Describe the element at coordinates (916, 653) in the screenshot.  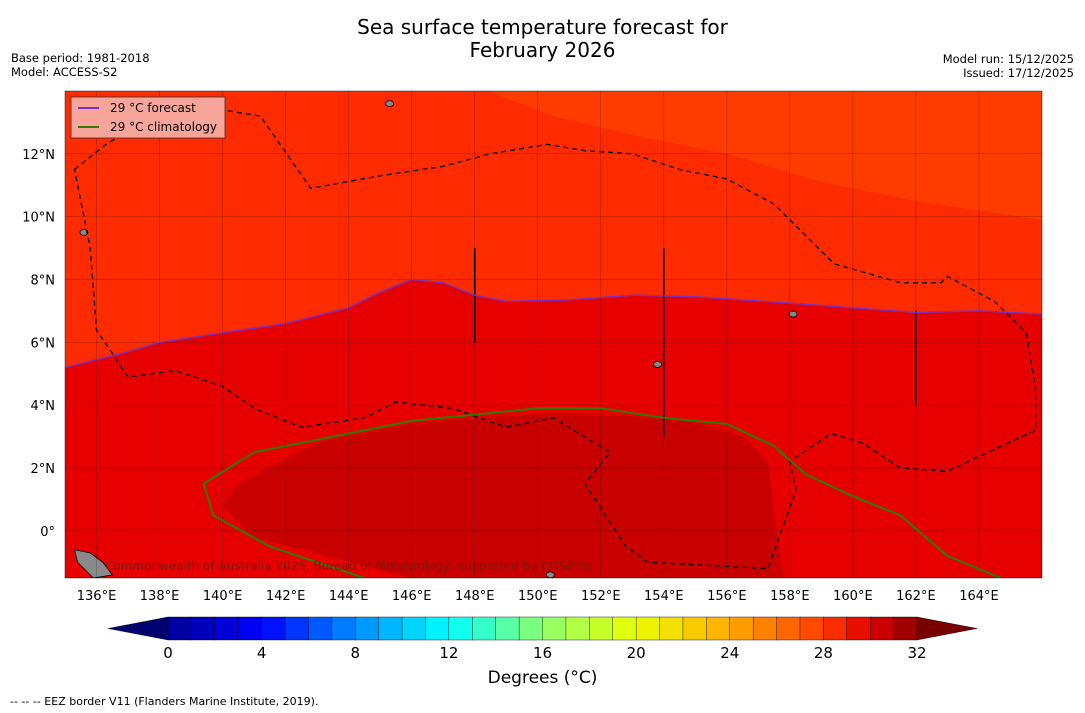
I see `colorbar-tick-label: 32` at that location.